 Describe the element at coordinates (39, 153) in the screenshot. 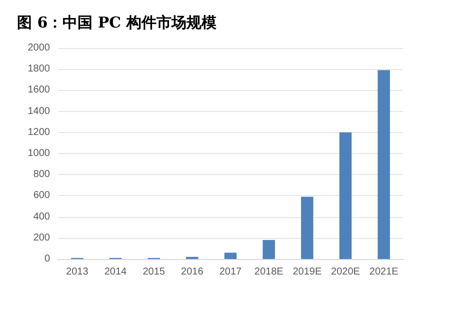

I see `y-tick-label: 1000` at that location.